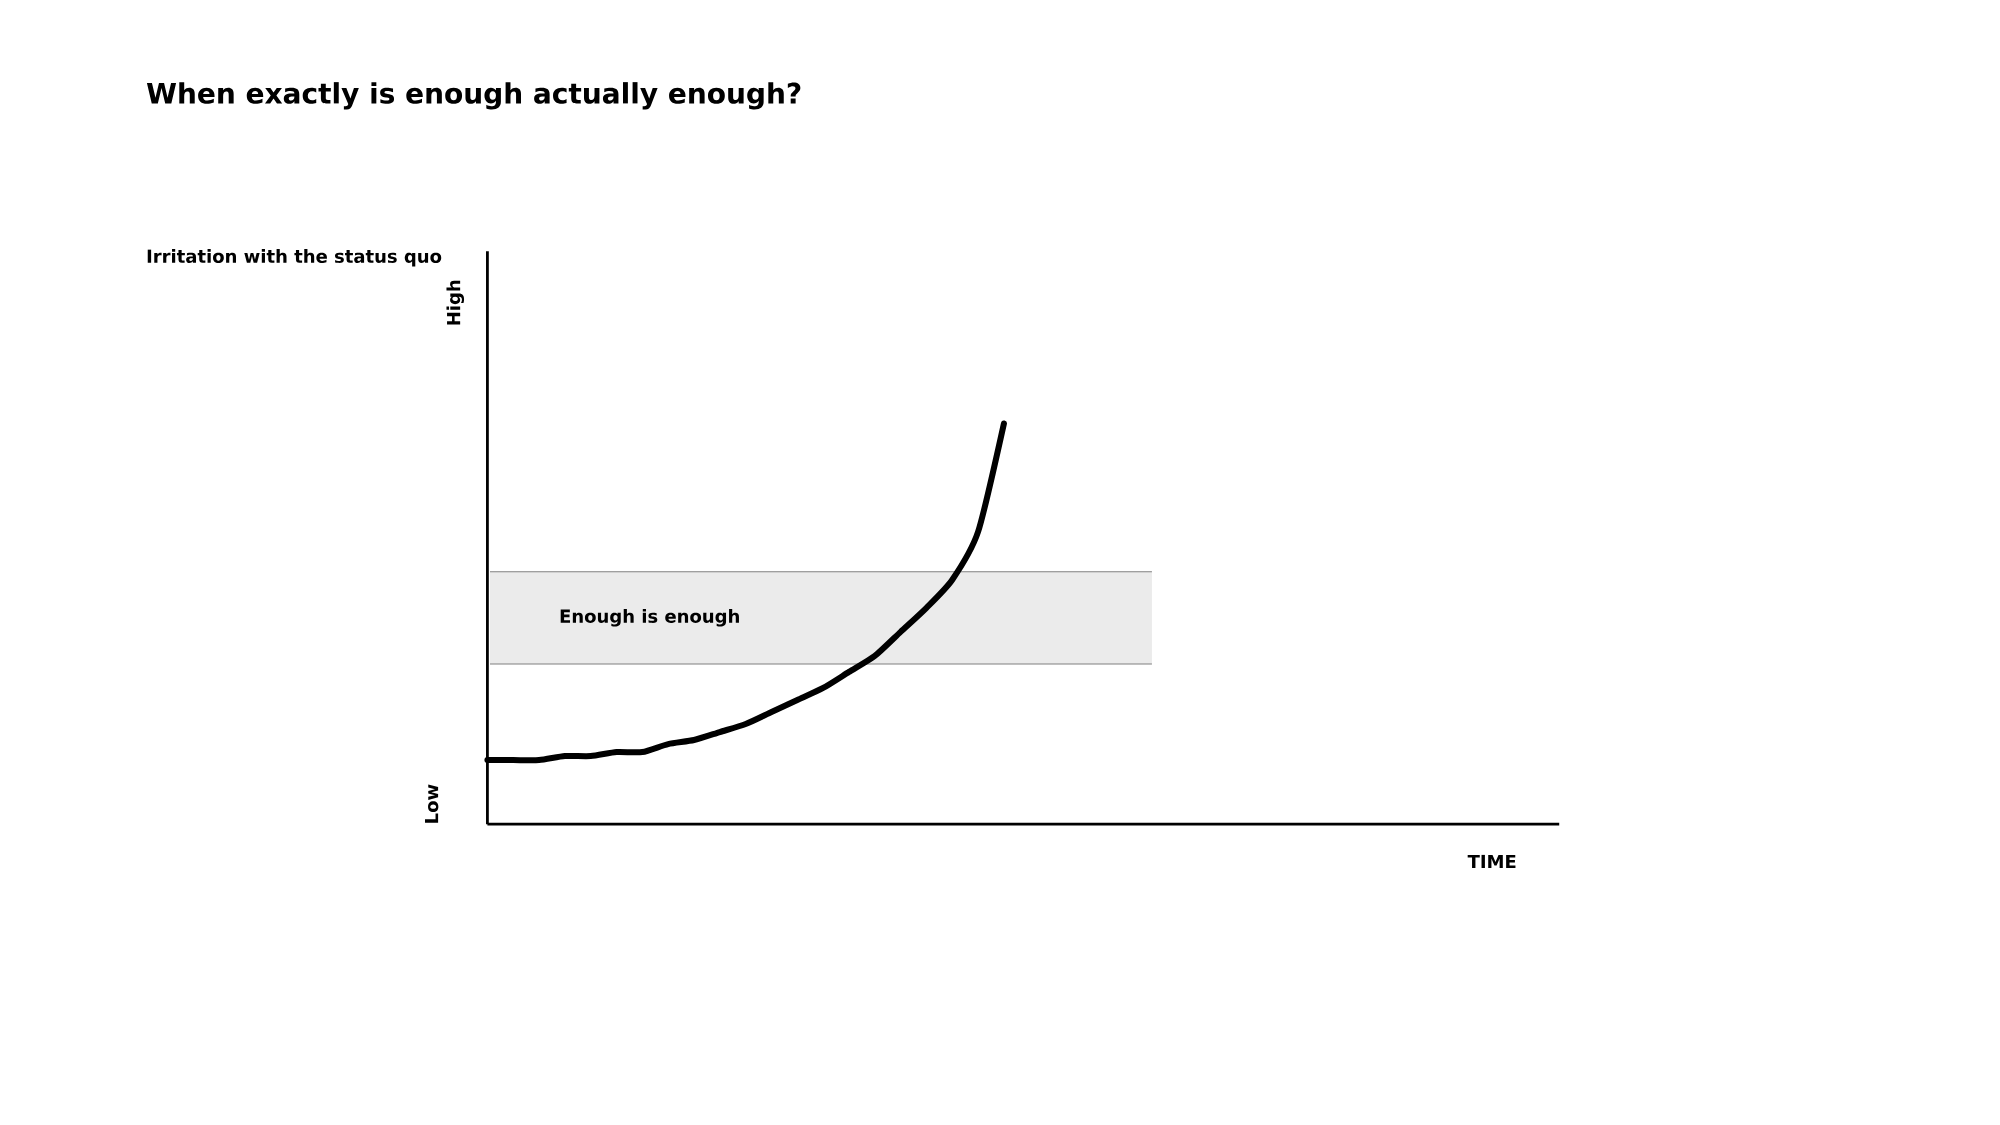  Describe the element at coordinates (1491, 861) in the screenshot. I see `x-axis-title: TIME` at that location.